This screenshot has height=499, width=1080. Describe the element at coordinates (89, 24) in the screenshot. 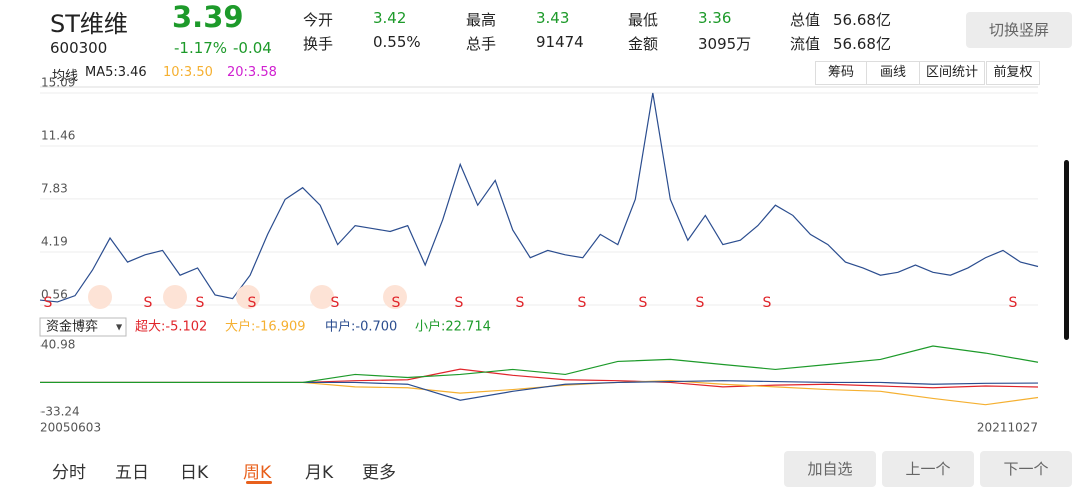

I see `stock-name: ST维维` at that location.